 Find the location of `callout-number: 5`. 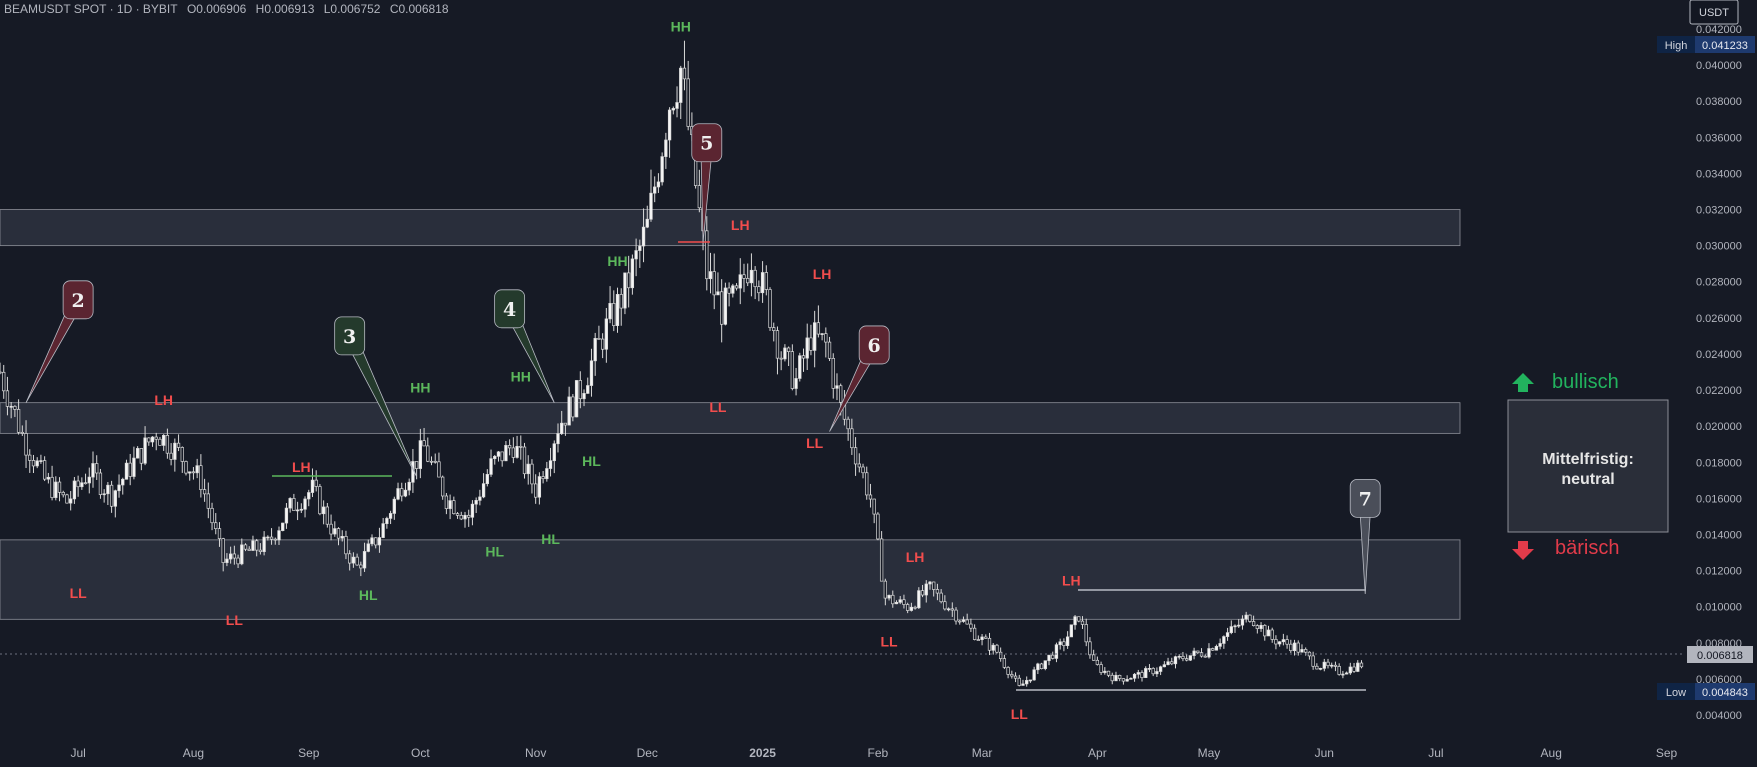

callout-number: 5 is located at coordinates (706, 144).